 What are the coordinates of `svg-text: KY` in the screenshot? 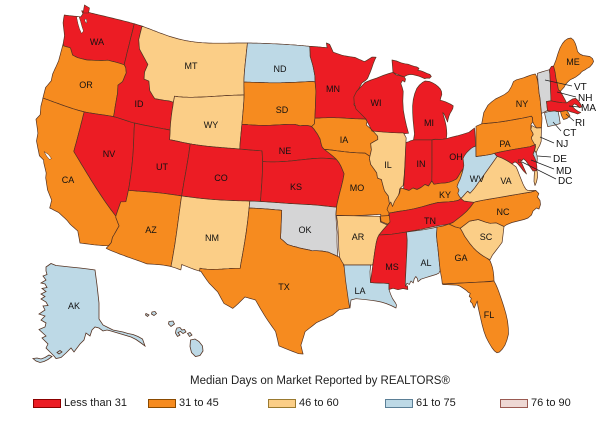 It's located at (445, 195).